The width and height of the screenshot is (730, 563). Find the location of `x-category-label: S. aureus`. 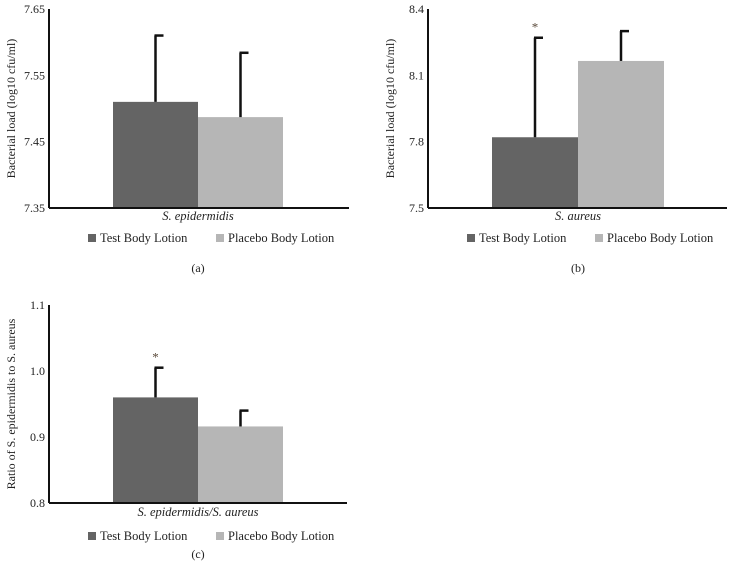

x-category-label: S. aureus is located at coordinates (578, 216).